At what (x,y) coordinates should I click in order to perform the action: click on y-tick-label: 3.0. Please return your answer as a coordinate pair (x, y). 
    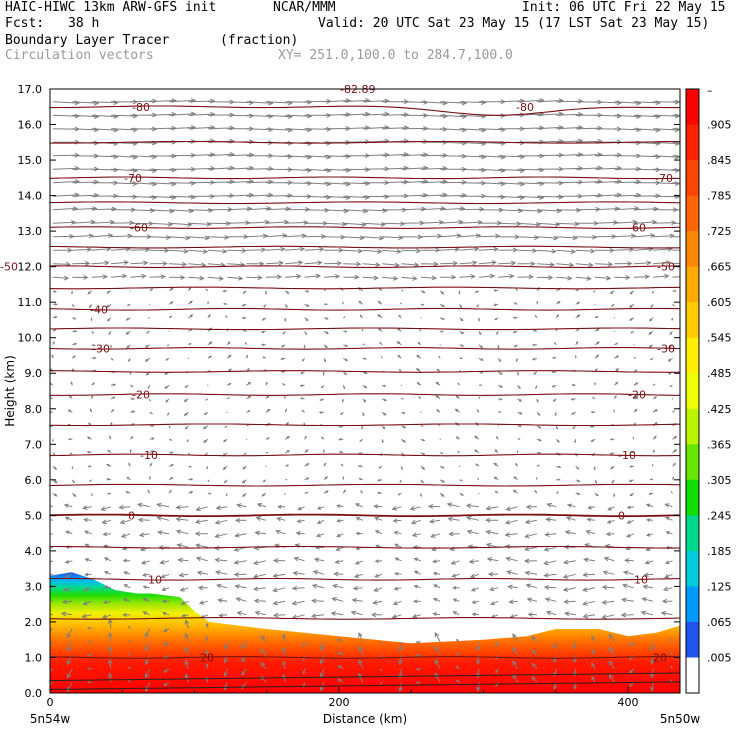
    Looking at the image, I should click on (34, 586).